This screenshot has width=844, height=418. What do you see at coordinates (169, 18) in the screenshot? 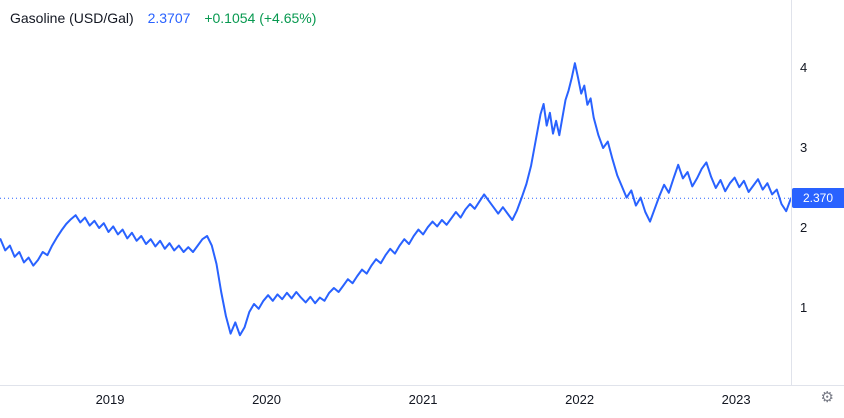
I see `last-price: 2.3707` at bounding box center [169, 18].